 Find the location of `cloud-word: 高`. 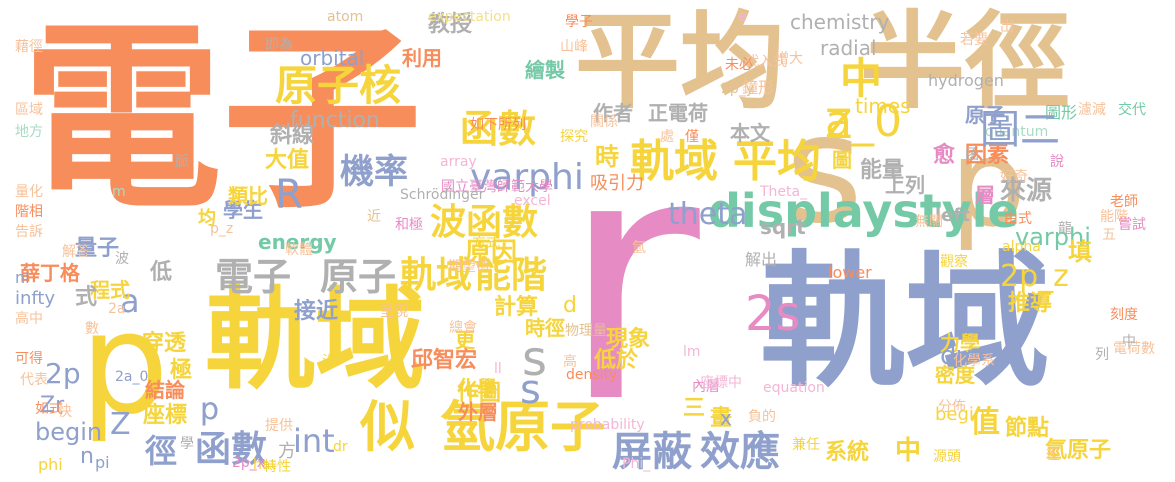

cloud-word: 高 is located at coordinates (570, 362).